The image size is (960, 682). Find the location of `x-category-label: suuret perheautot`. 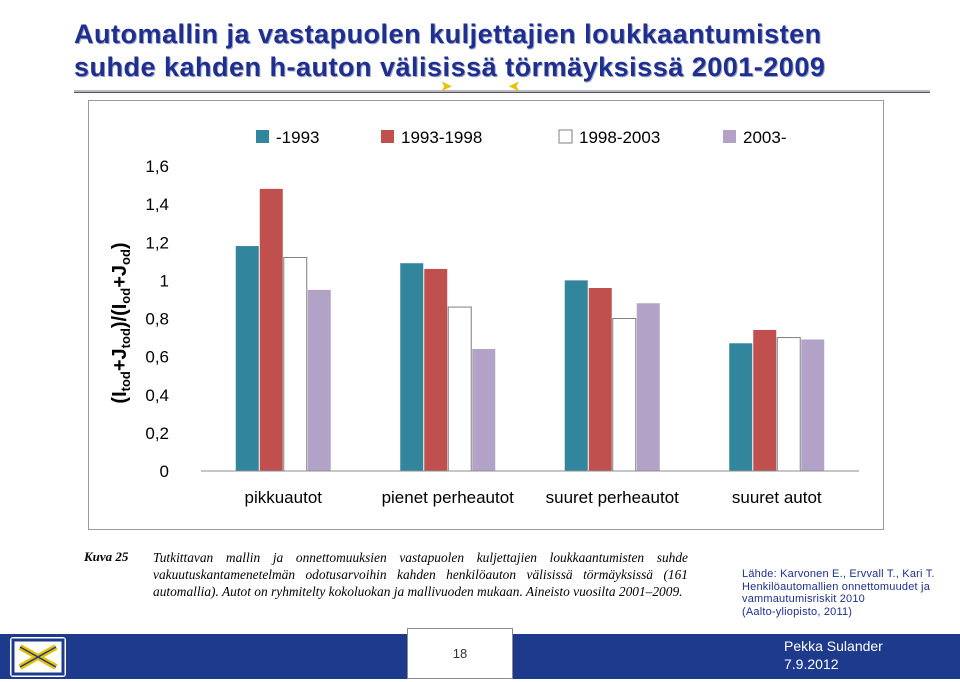

x-category-label: suuret perheautot is located at coordinates (613, 497).